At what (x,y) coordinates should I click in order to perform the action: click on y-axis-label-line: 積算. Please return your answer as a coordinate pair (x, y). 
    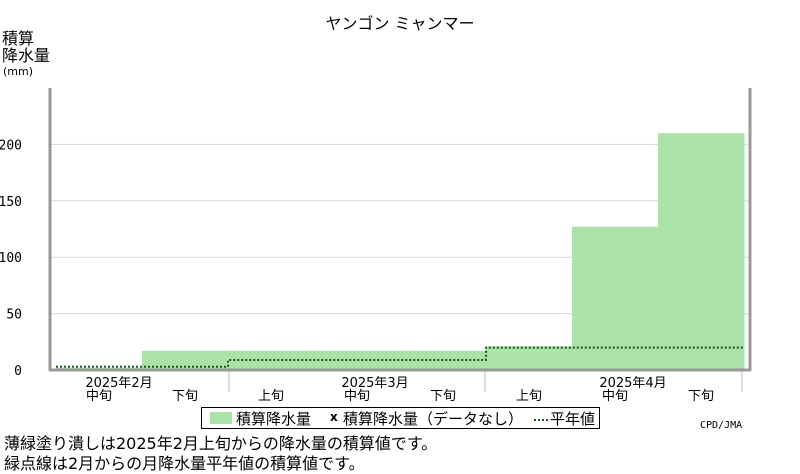
    Looking at the image, I should click on (18, 38).